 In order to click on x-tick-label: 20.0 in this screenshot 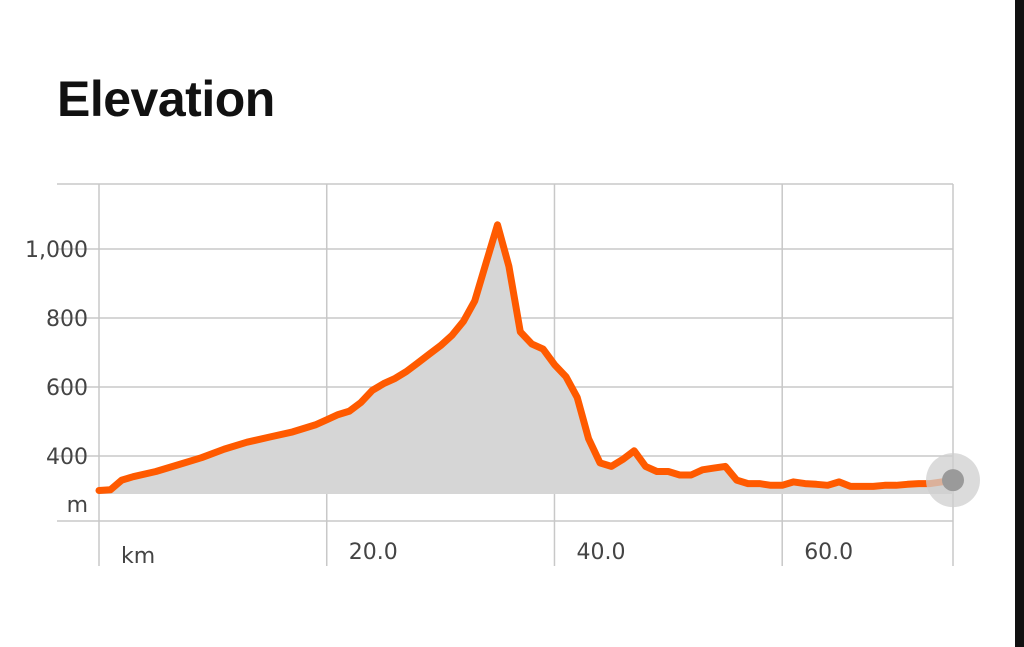, I will do `click(373, 552)`.